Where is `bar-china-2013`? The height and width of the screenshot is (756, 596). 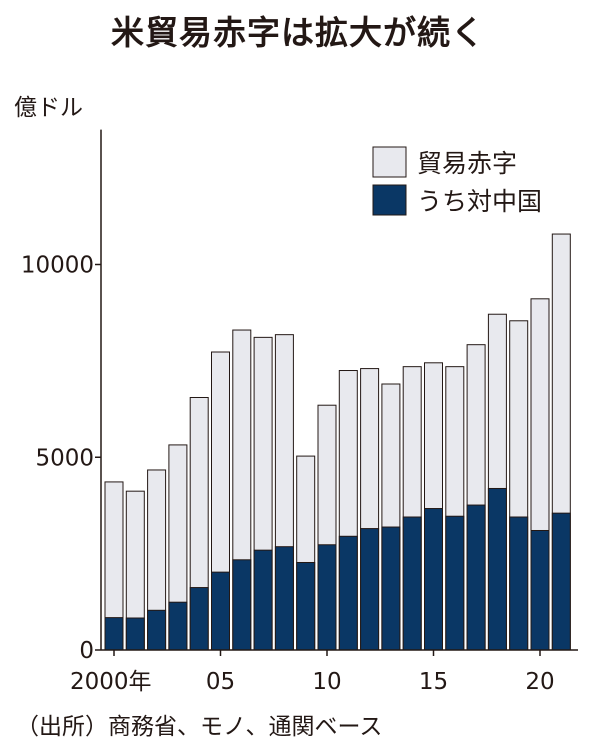 bar-china-2013 is located at coordinates (391, 588).